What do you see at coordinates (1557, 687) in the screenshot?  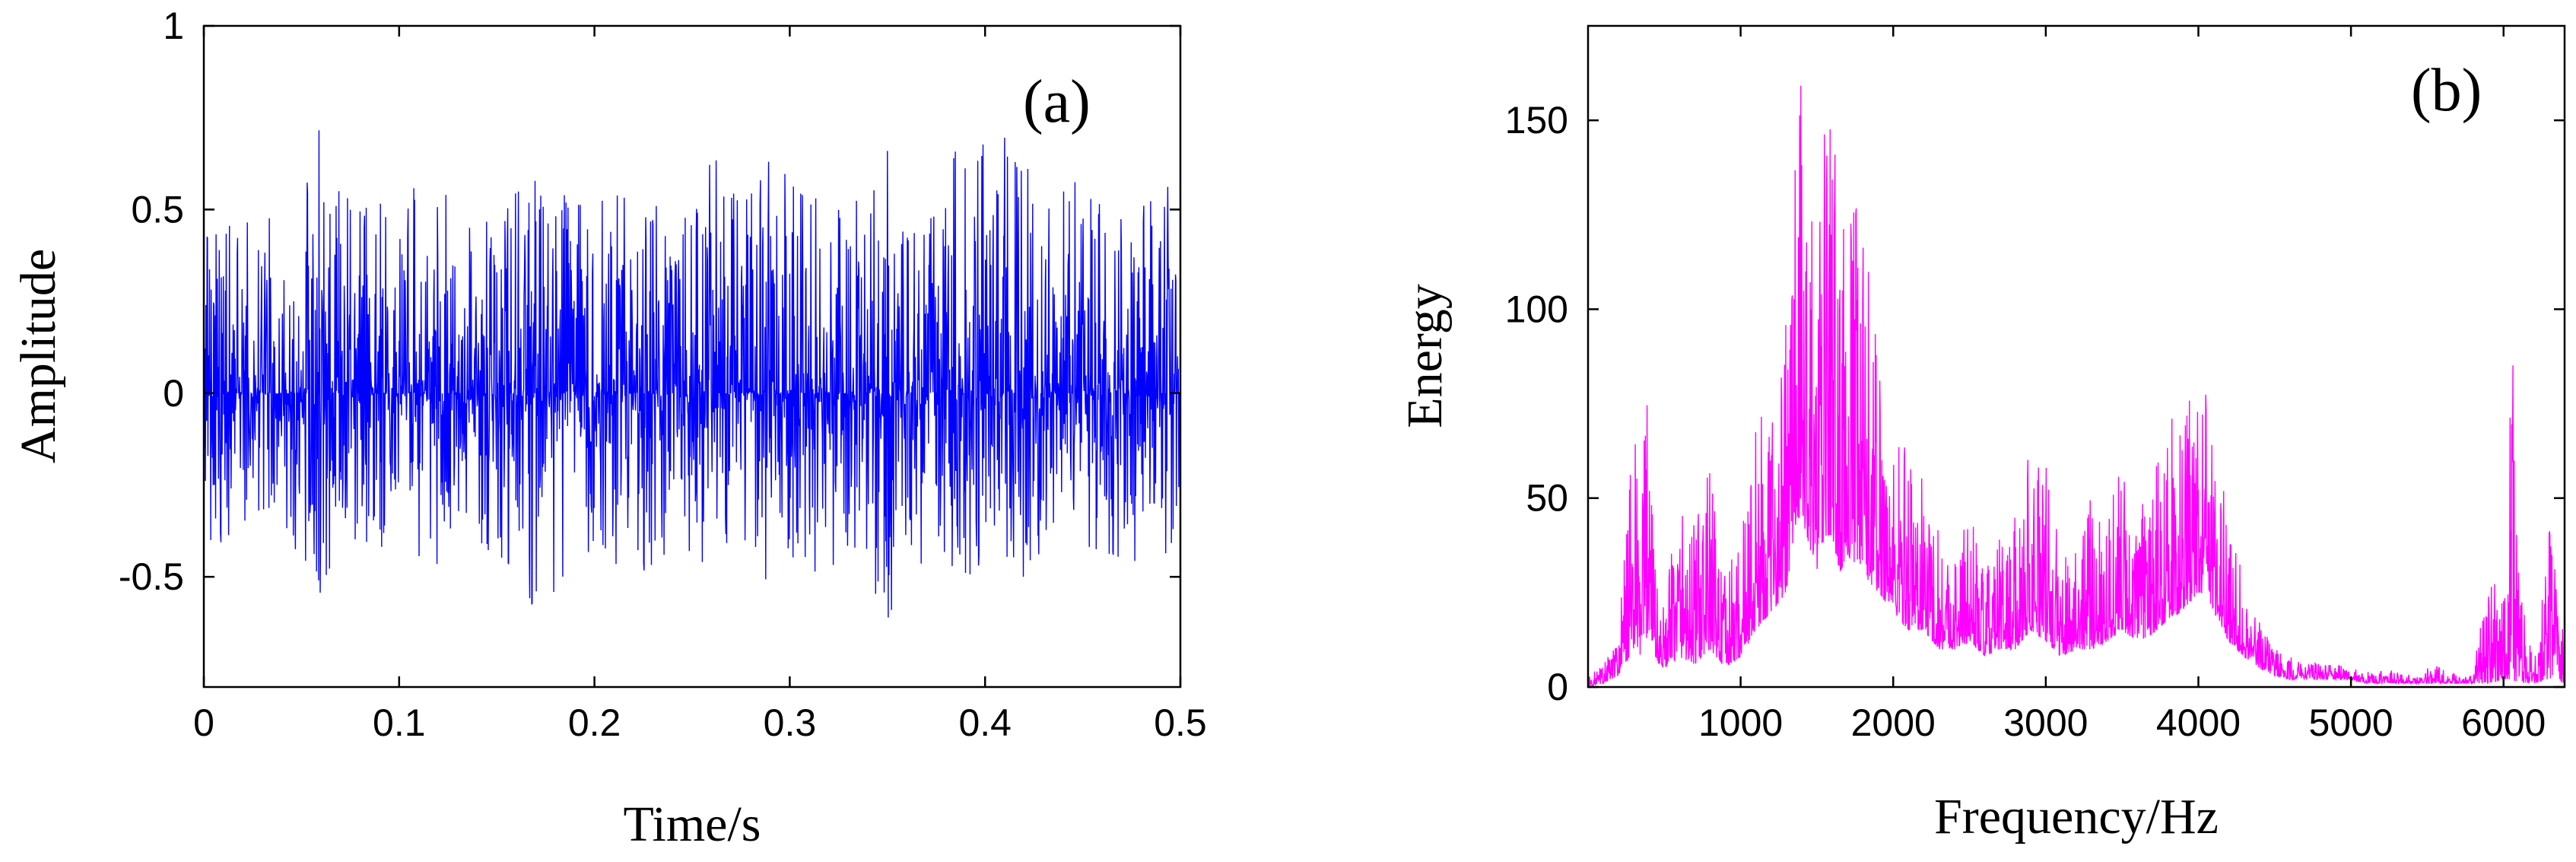 I see `panel-b-y-tick-label: 0` at bounding box center [1557, 687].